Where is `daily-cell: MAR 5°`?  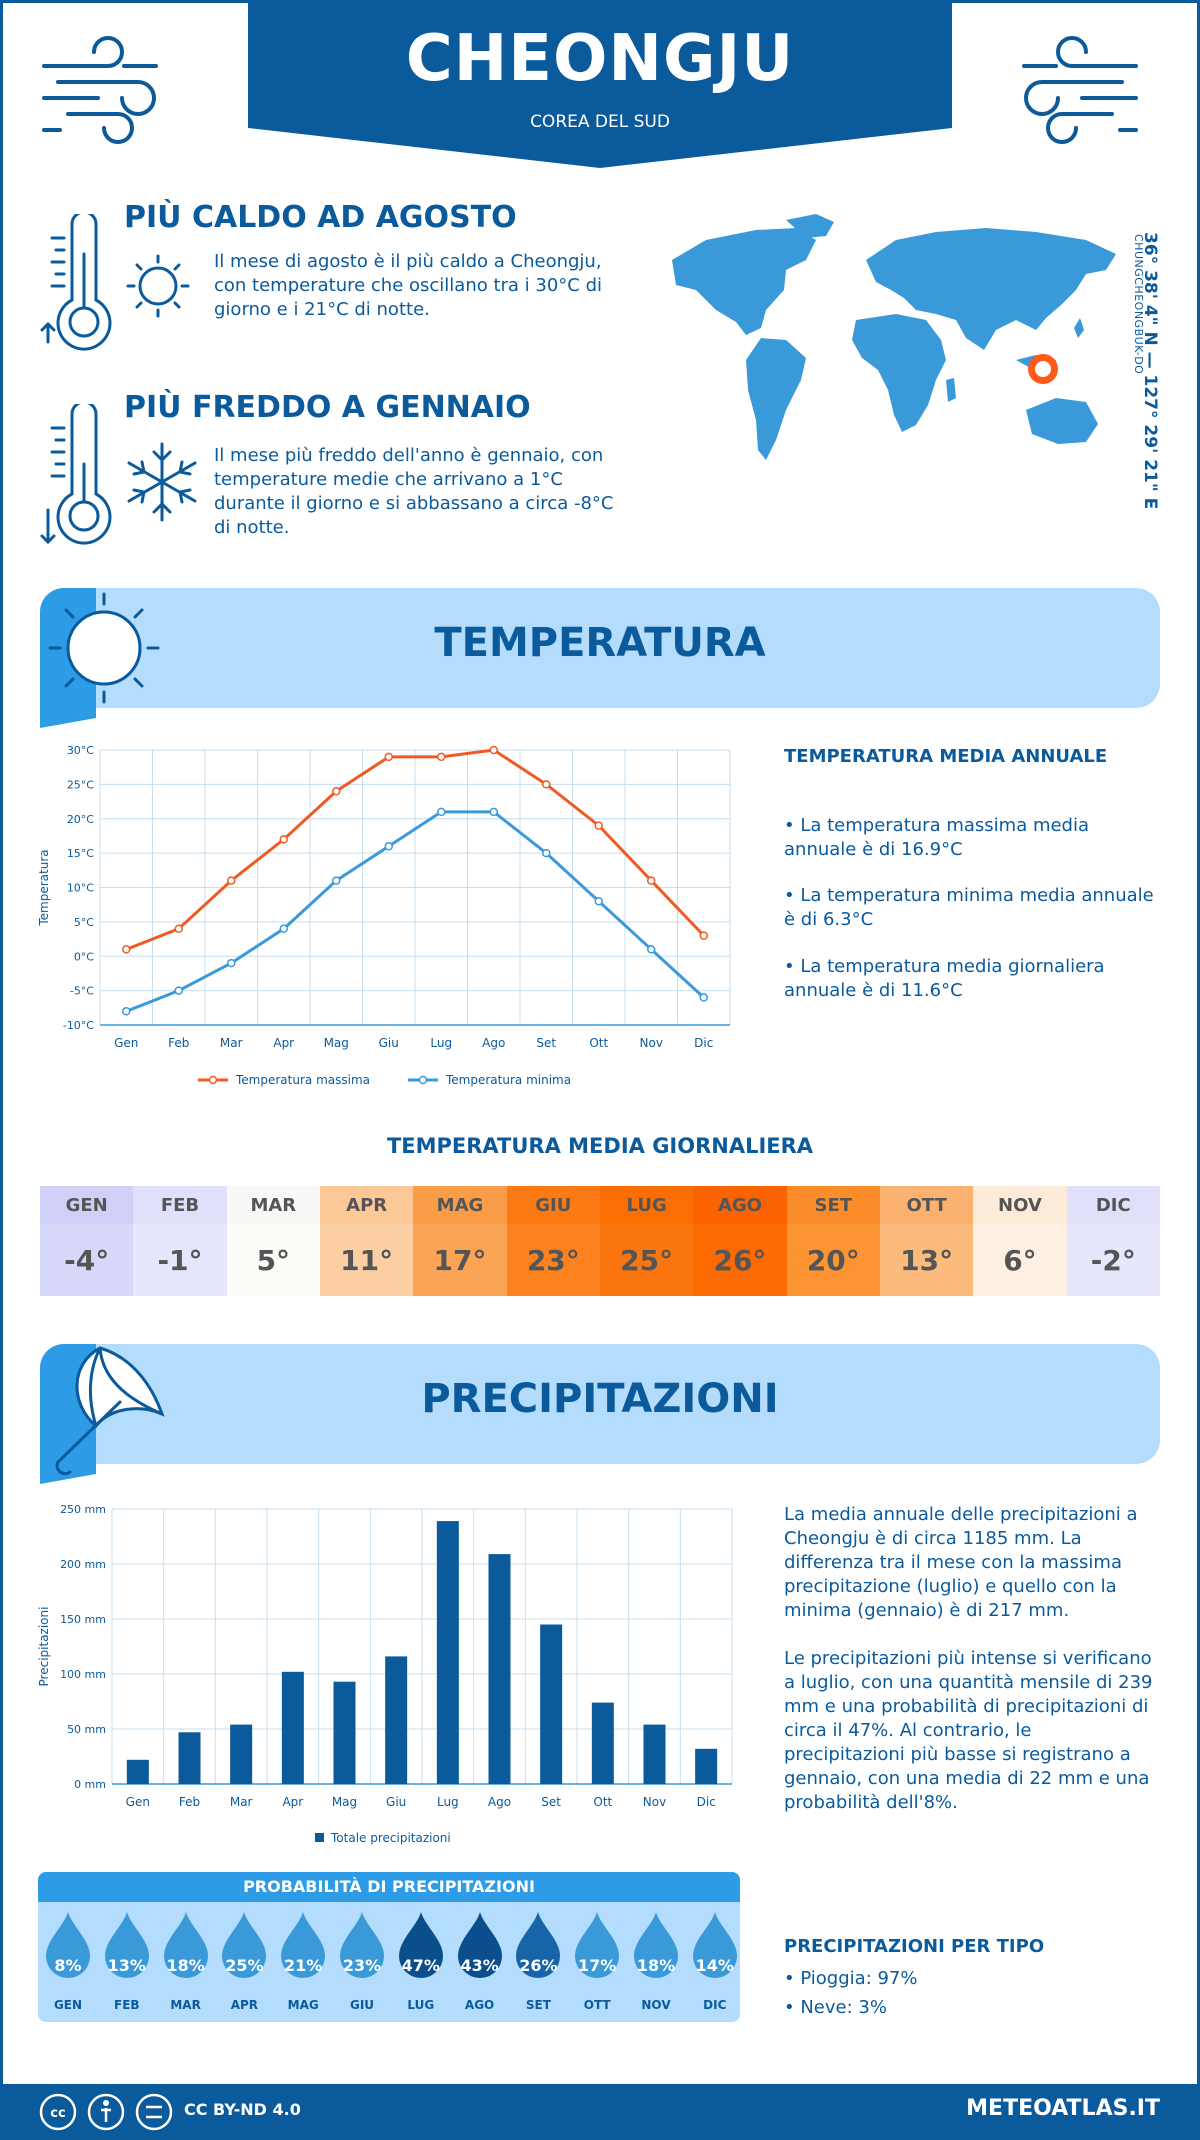 daily-cell: MAR 5° is located at coordinates (273, 1241).